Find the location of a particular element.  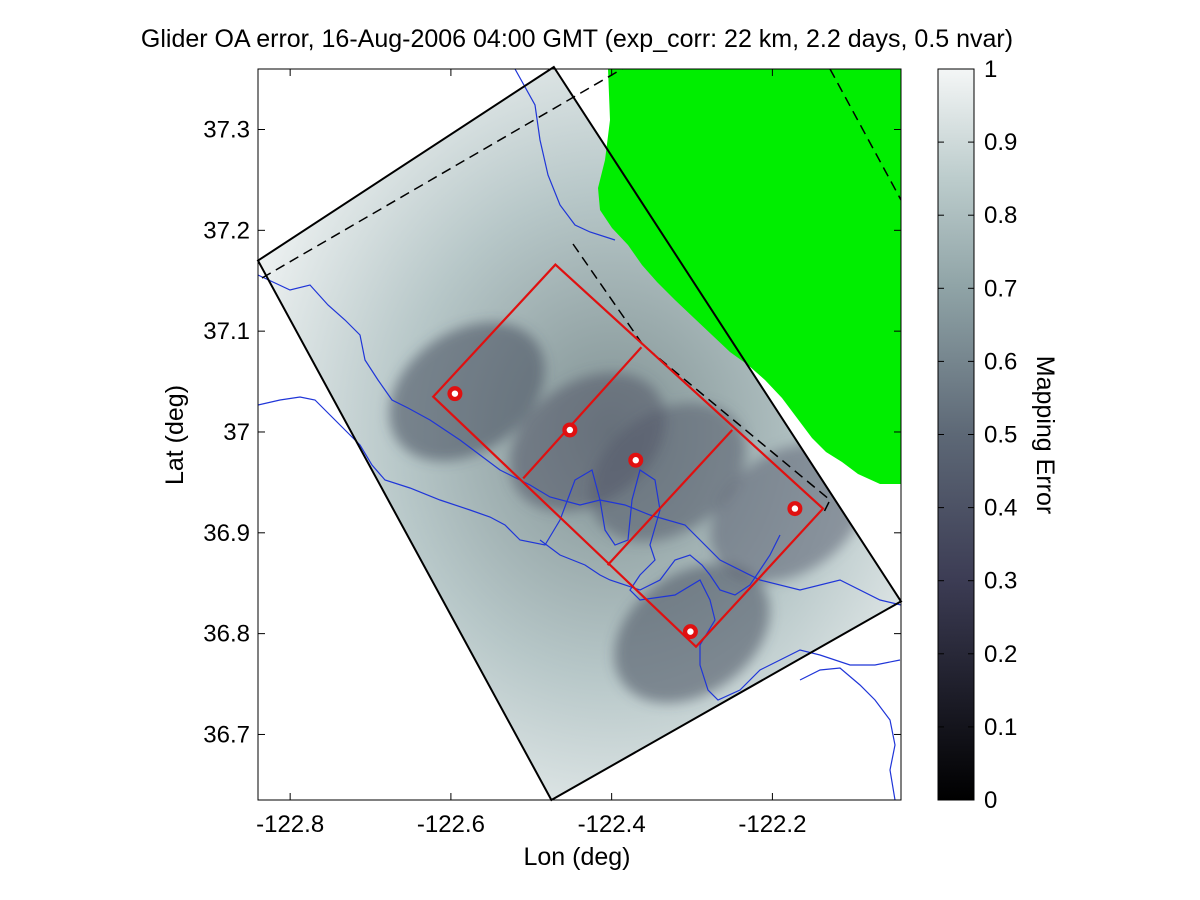

colorbar-ticks: 0 0.1 0.2 0.3 0.4 0.5 0.6 0.7 0.8 0.9 1 is located at coordinates (977, 435).